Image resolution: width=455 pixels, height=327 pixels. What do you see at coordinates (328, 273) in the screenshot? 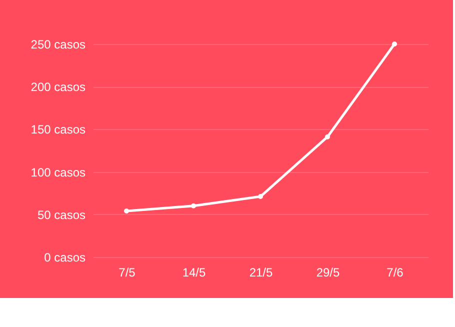
I see `x-tick-label: 29/5` at bounding box center [328, 273].